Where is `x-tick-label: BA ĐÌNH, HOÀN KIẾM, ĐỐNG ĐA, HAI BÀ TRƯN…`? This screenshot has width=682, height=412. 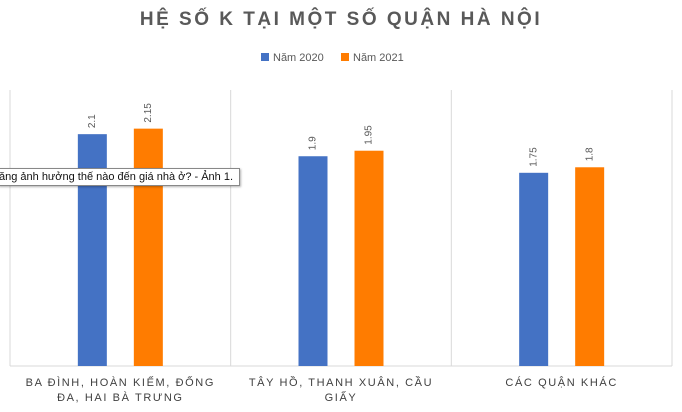 x-tick-label: BA ĐÌNH, HOÀN KIẾM, ĐỐNG ĐA, HAI BÀ TRƯN… is located at coordinates (120, 390).